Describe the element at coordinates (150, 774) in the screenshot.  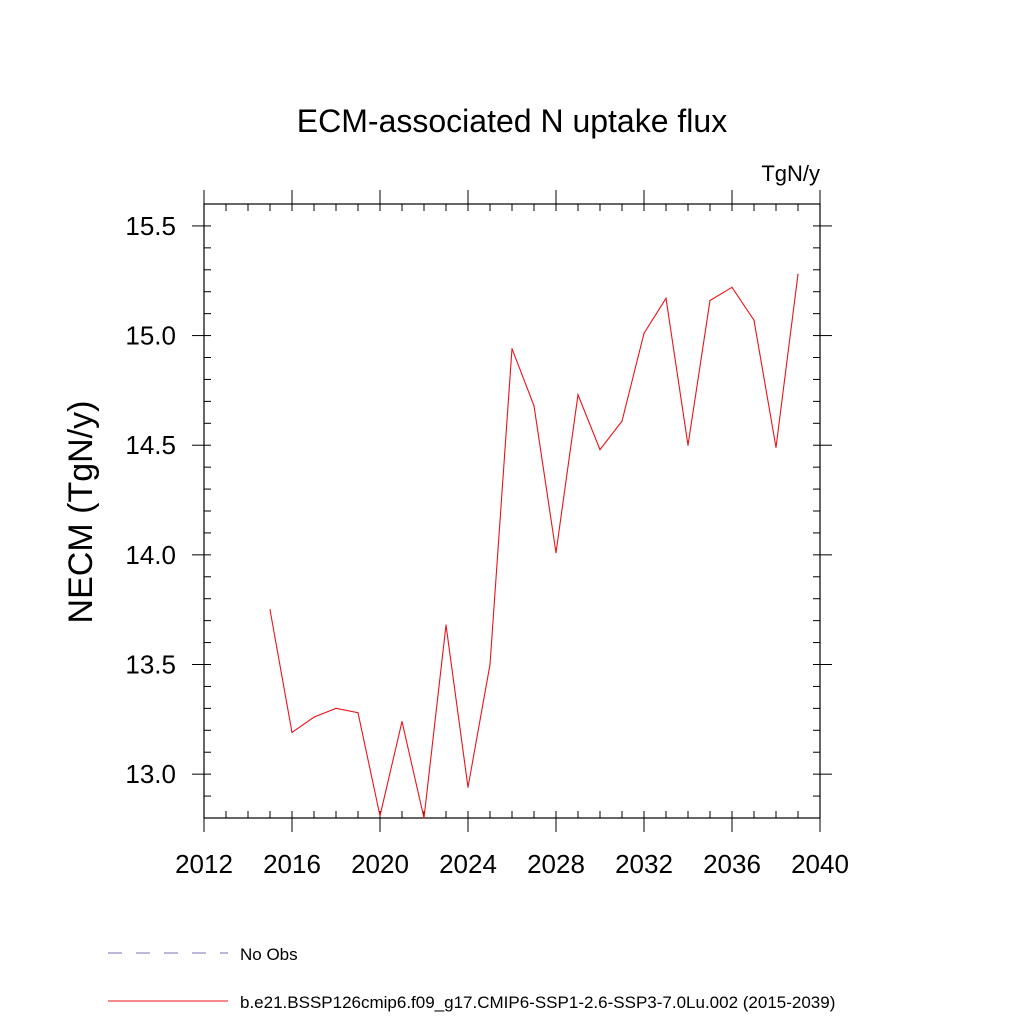
I see `y-tick-label: 13.0` at that location.